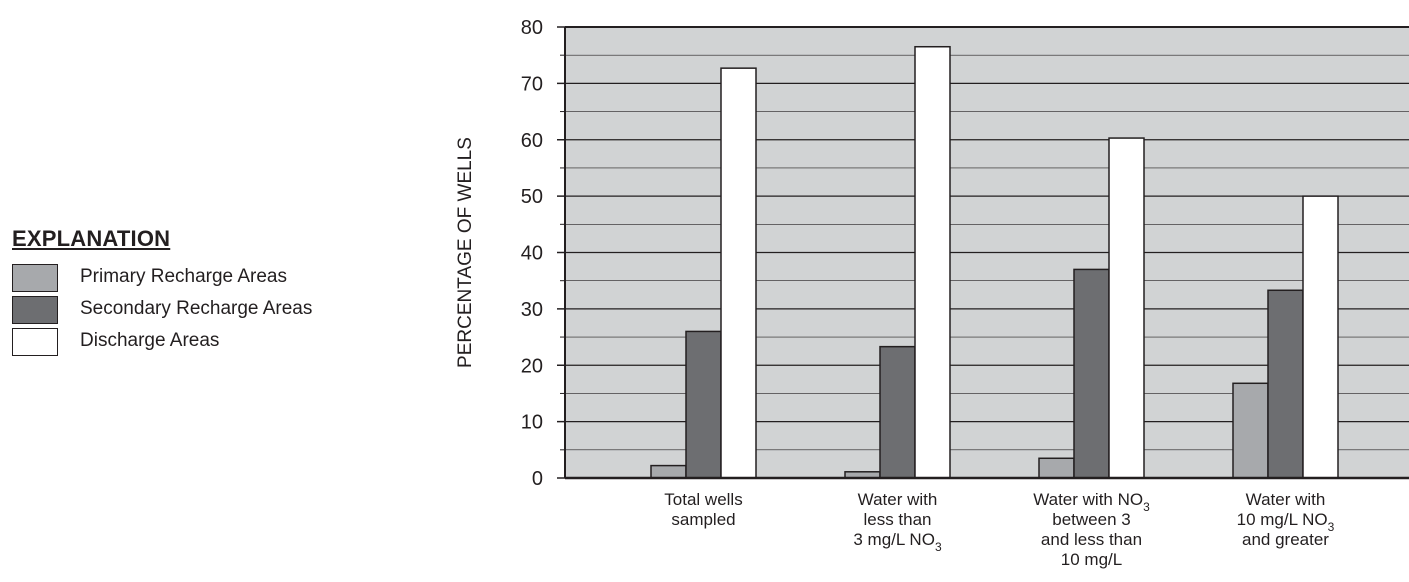 This screenshot has height=582, width=1409. Describe the element at coordinates (1091, 519) in the screenshot. I see `category-label-line: between 3` at that location.